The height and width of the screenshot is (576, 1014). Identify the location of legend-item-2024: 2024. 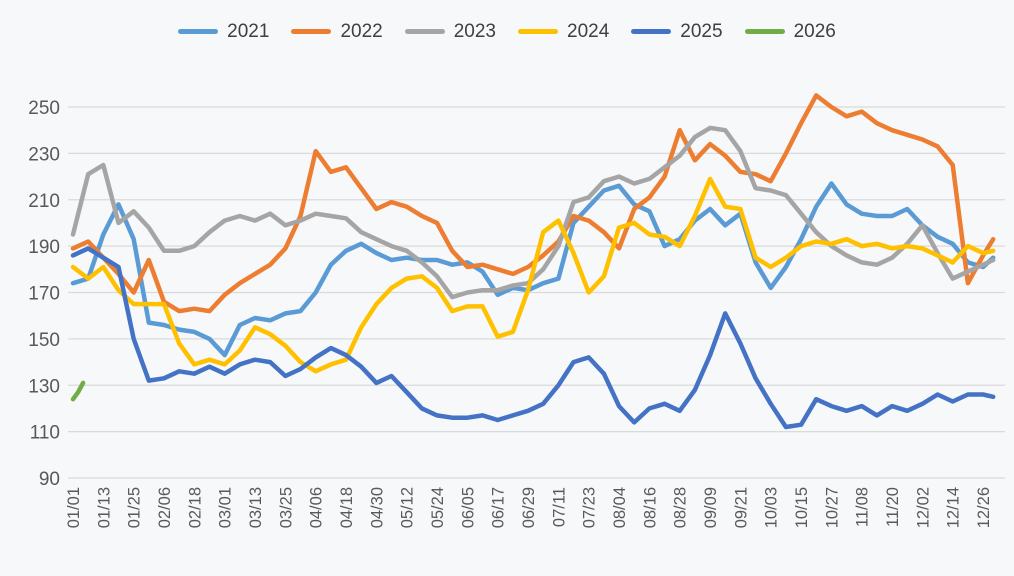
(563, 31).